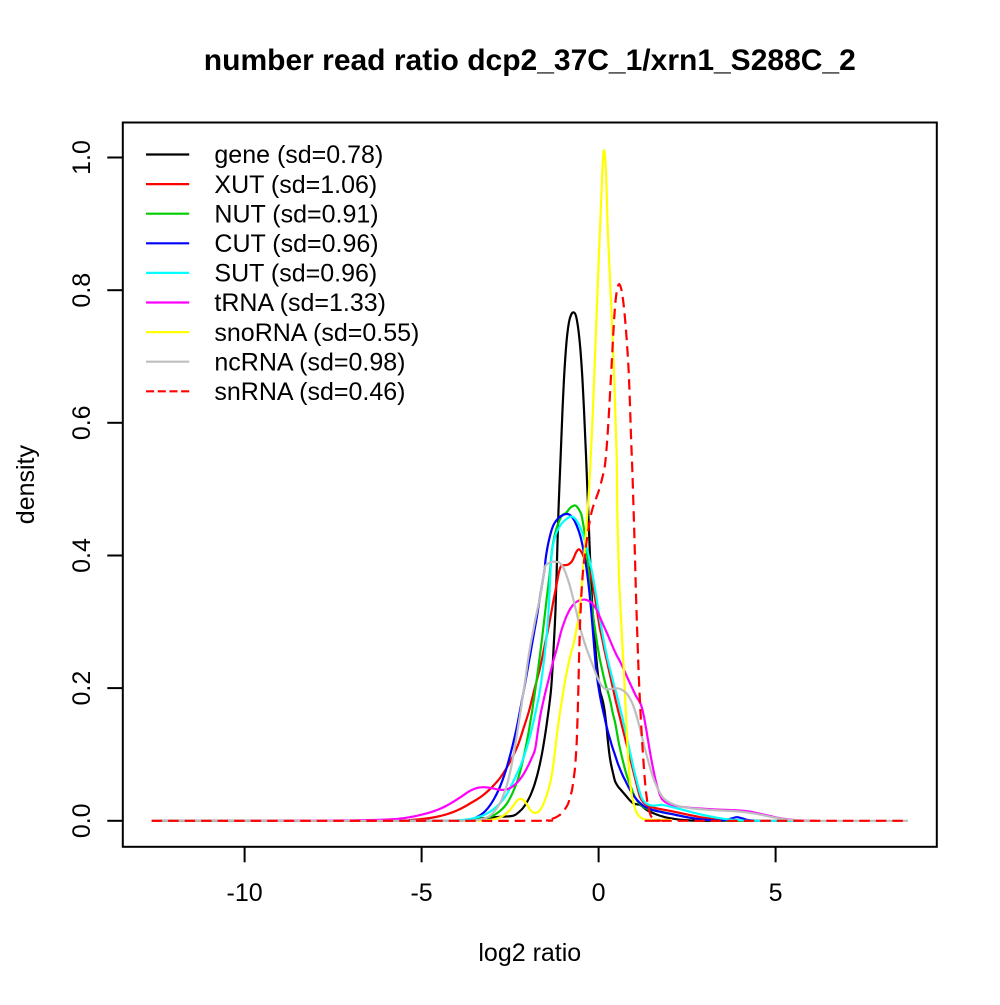 The width and height of the screenshot is (1000, 1005). Describe the element at coordinates (309, 362) in the screenshot. I see `svg-text: ncRNA (sd=0.98)` at that location.